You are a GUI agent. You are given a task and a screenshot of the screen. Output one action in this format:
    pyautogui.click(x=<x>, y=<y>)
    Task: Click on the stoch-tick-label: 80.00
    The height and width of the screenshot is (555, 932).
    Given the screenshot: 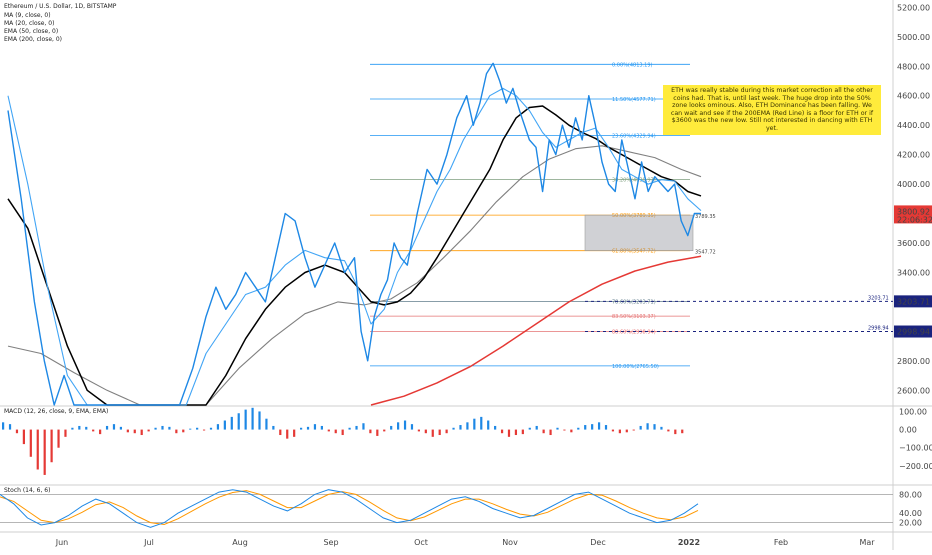 What is the action you would take?
    pyautogui.click(x=910, y=494)
    